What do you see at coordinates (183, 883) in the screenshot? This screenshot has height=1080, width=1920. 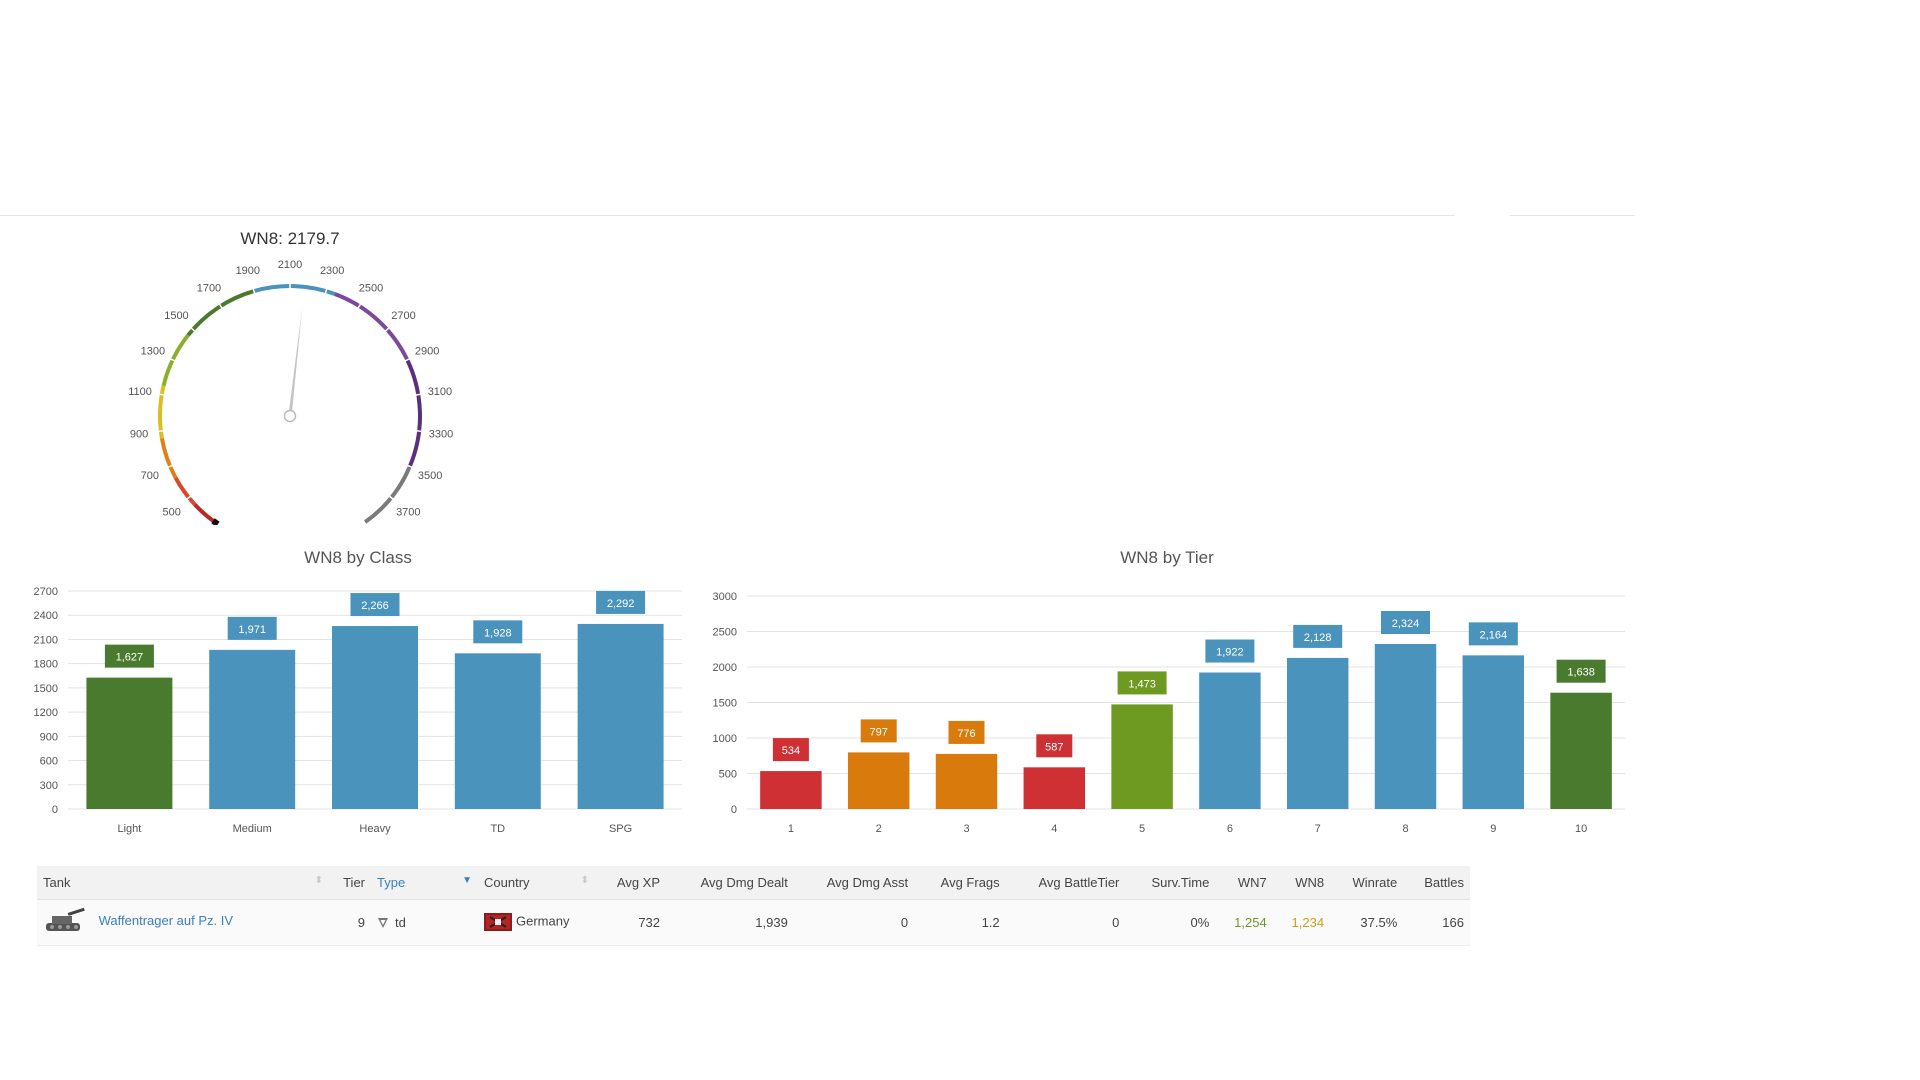 I see `col-tank: Tank ⬍` at bounding box center [183, 883].